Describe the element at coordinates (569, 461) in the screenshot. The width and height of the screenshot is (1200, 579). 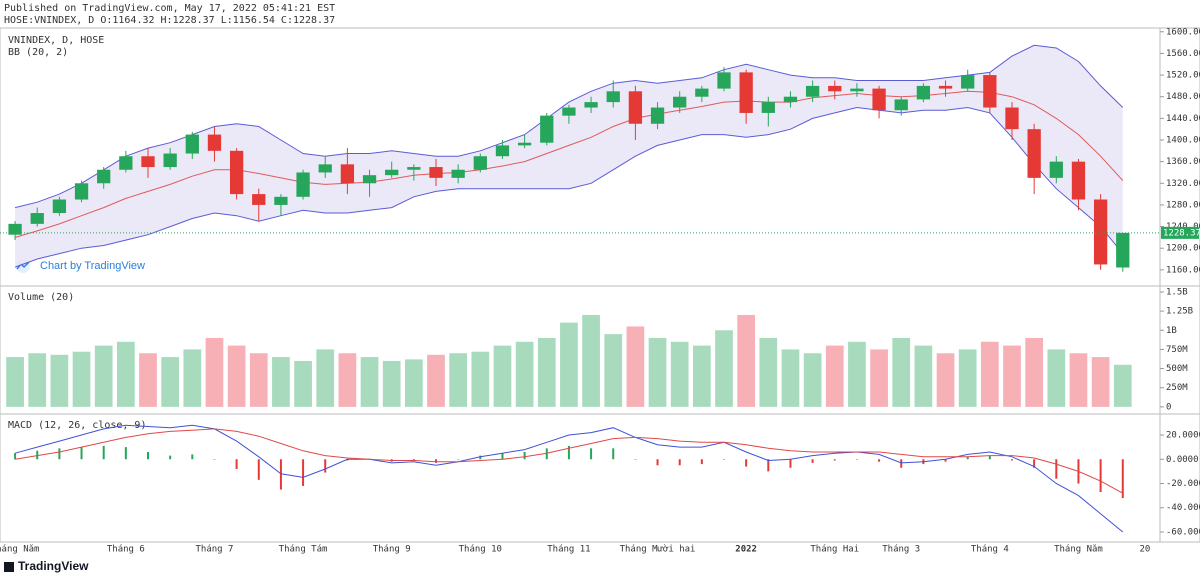
I see `signal-line` at that location.